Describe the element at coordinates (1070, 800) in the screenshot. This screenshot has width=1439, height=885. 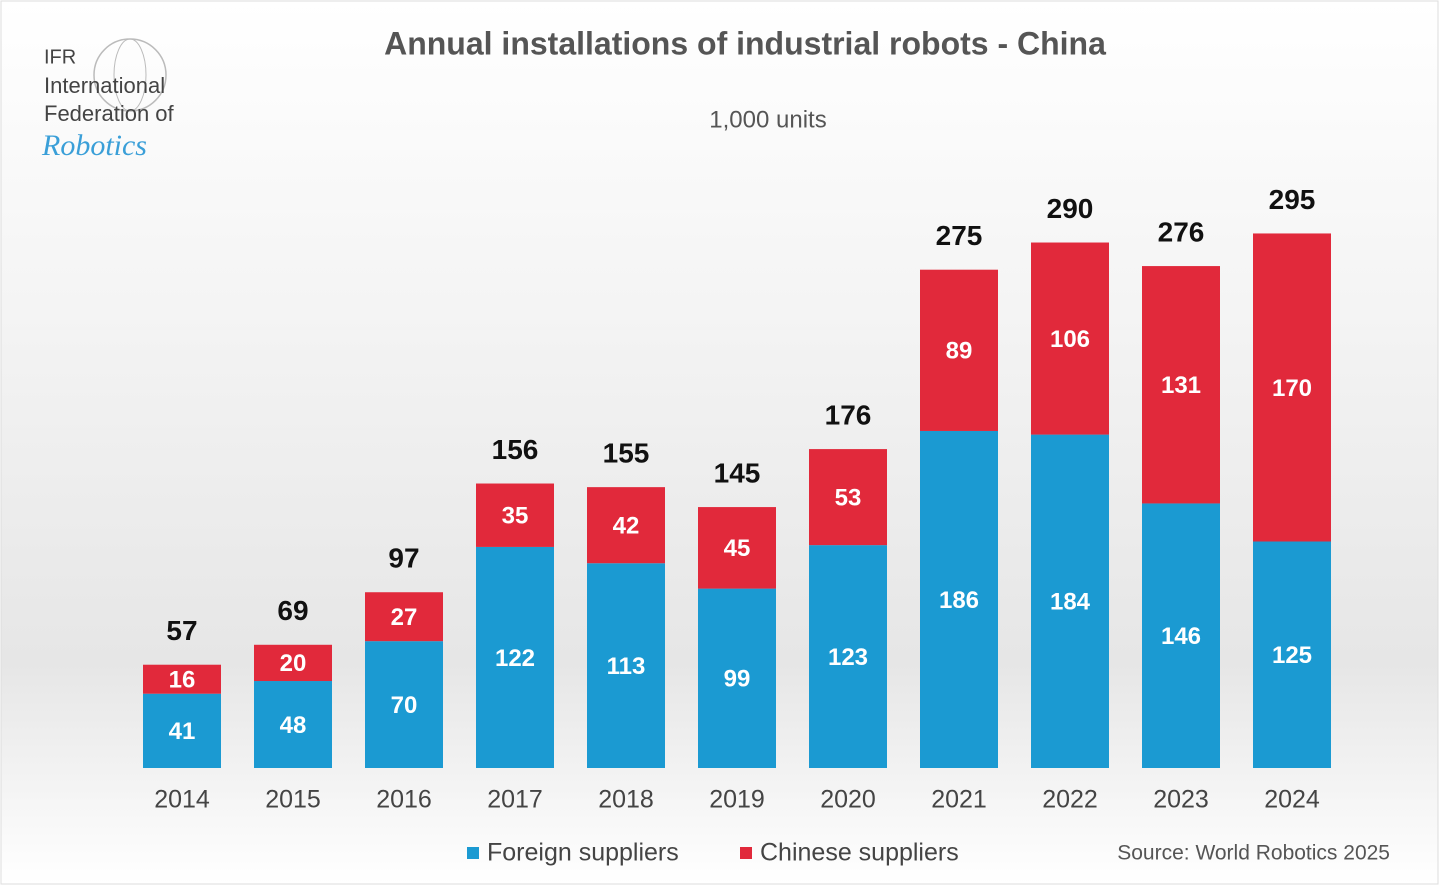
I see `x-tick-label: 2022` at that location.